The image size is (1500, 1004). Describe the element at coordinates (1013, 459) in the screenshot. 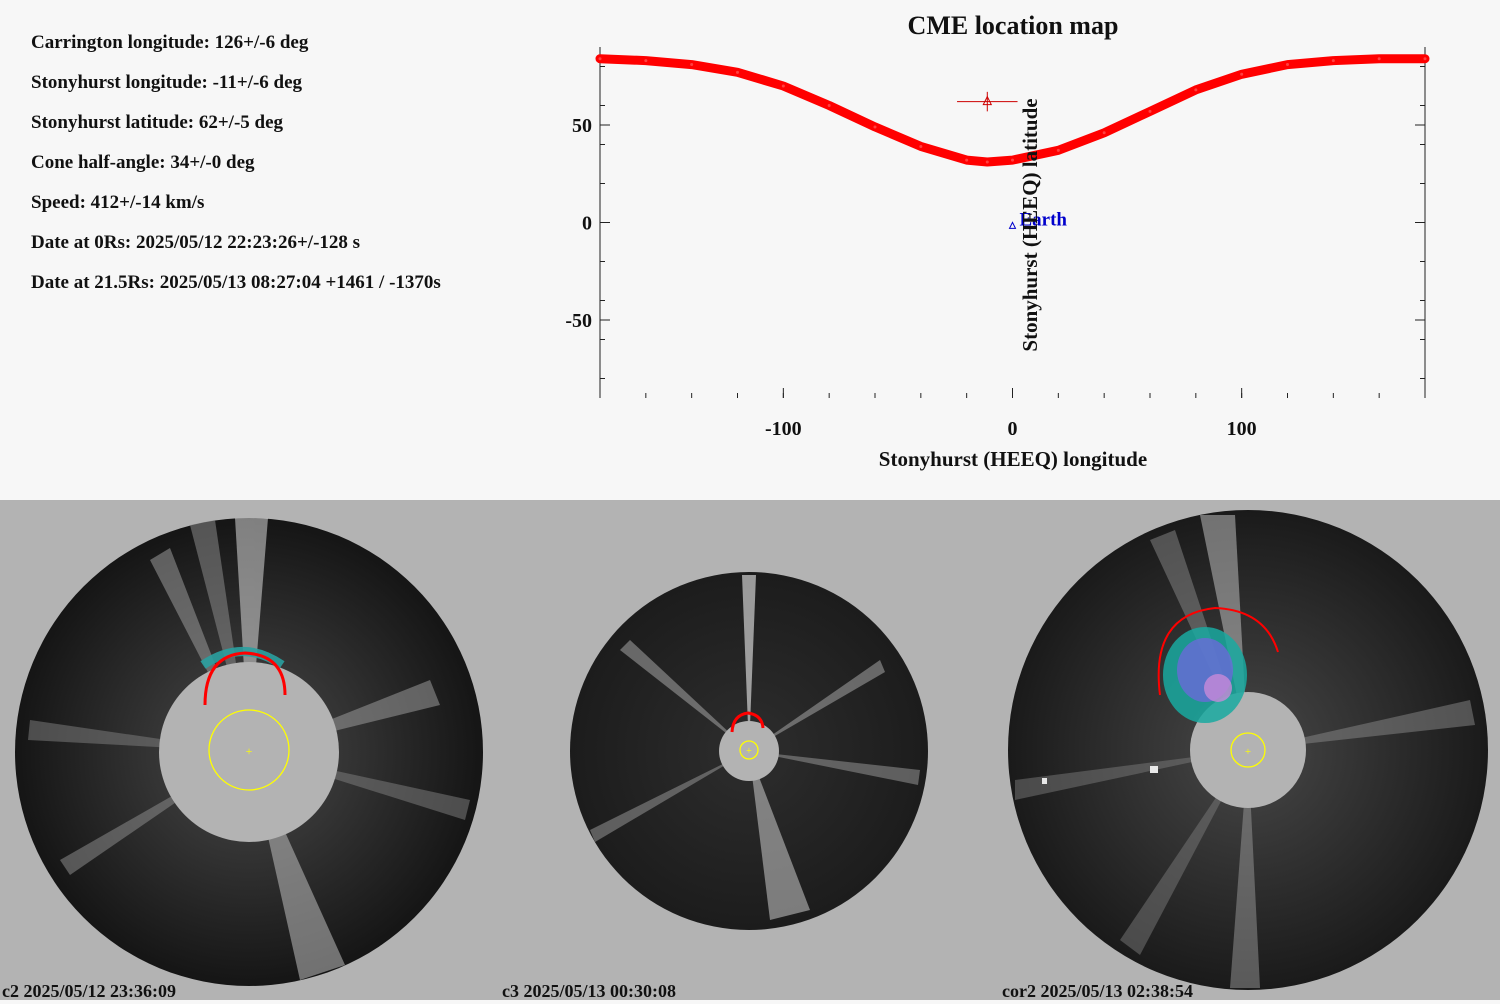

I see `x-axis-label: Stonyhurst (HEEQ) longitude` at that location.